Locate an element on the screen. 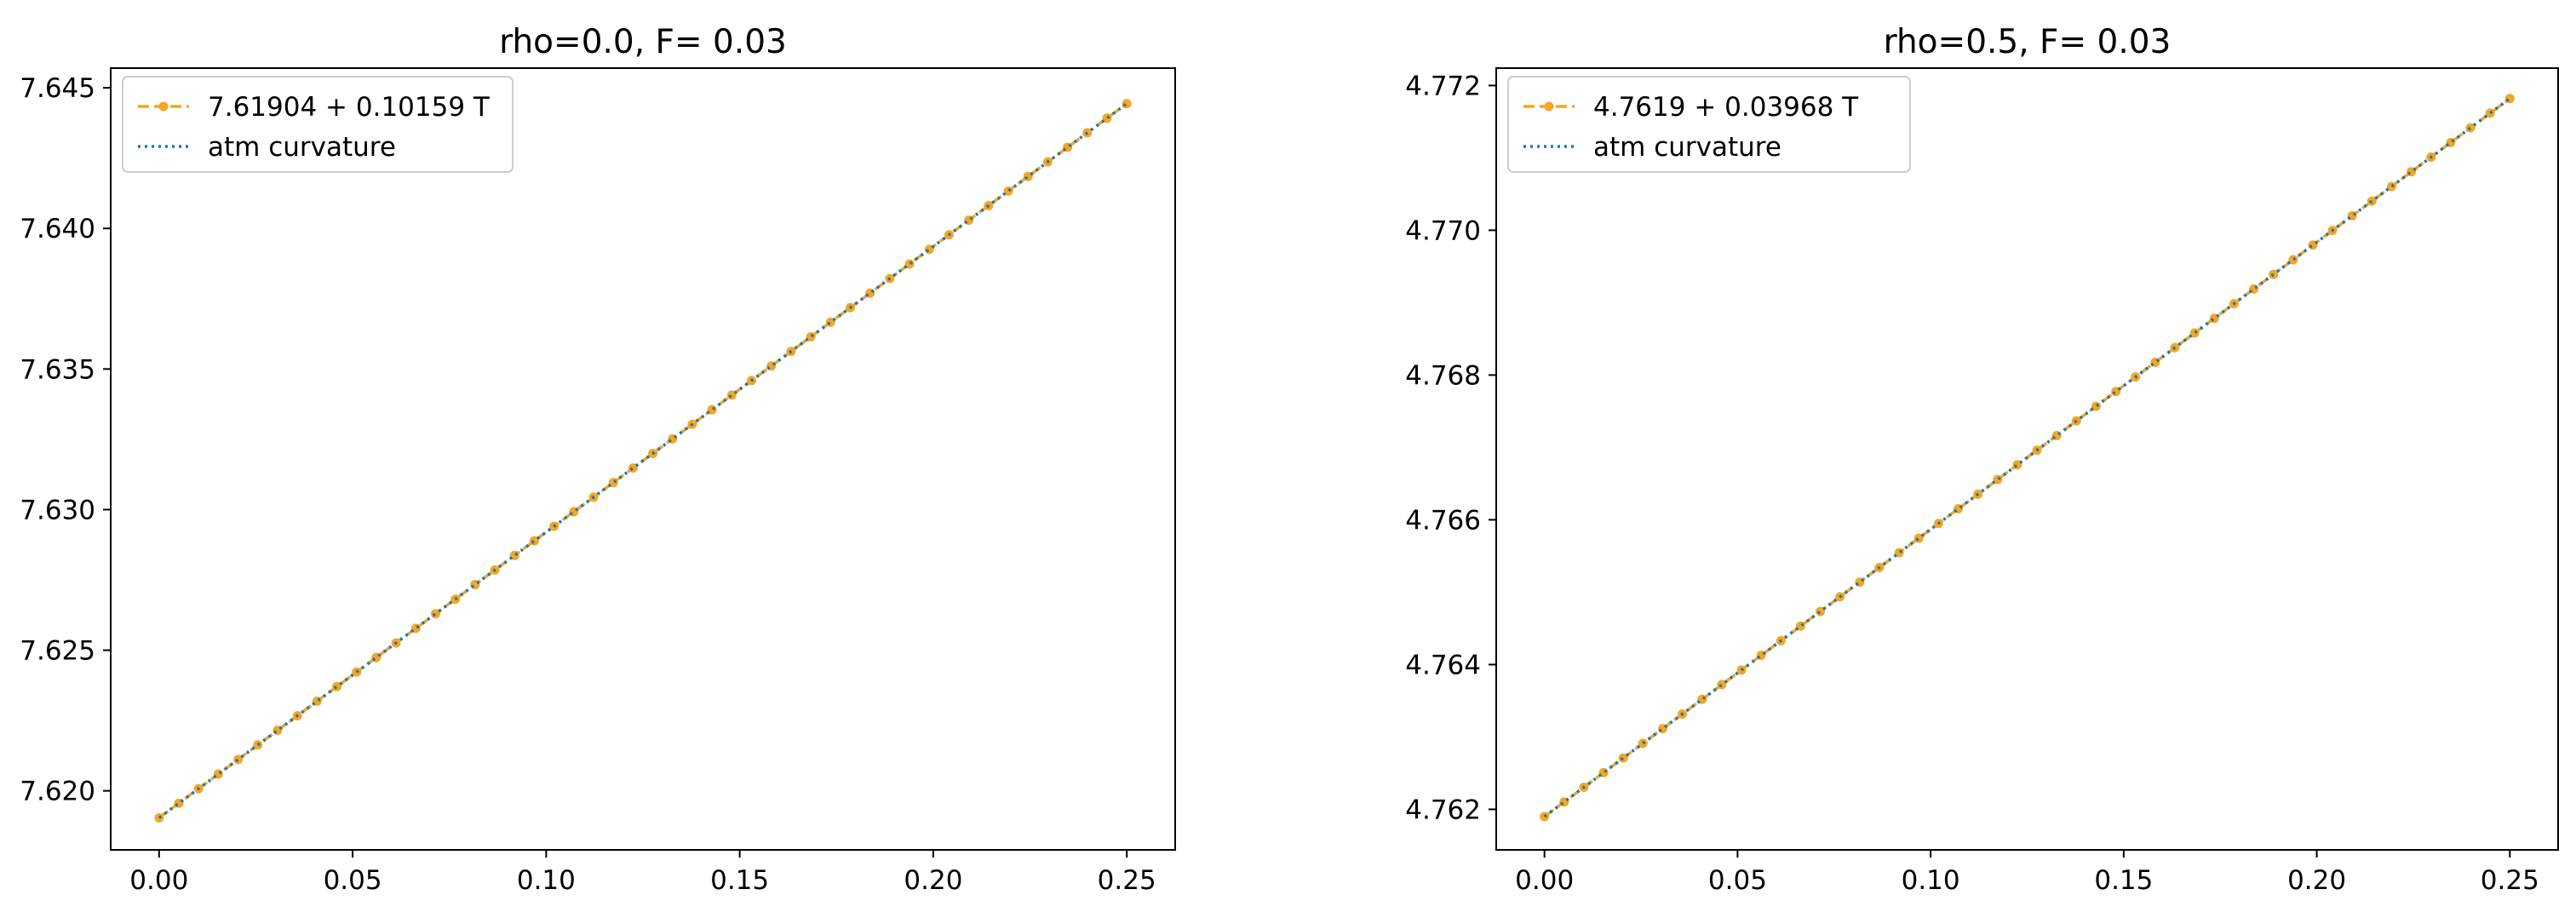 The width and height of the screenshot is (2576, 918). y-tick-label: 4.772 is located at coordinates (1443, 86).